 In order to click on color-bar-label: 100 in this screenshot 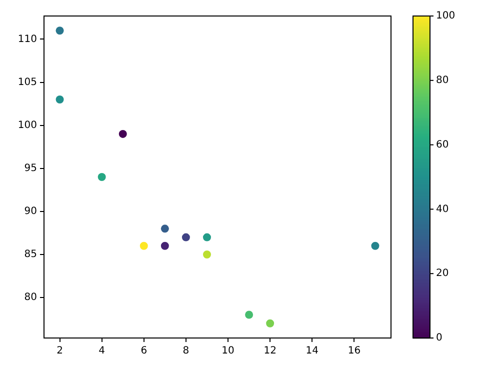, I will do `click(446, 16)`.